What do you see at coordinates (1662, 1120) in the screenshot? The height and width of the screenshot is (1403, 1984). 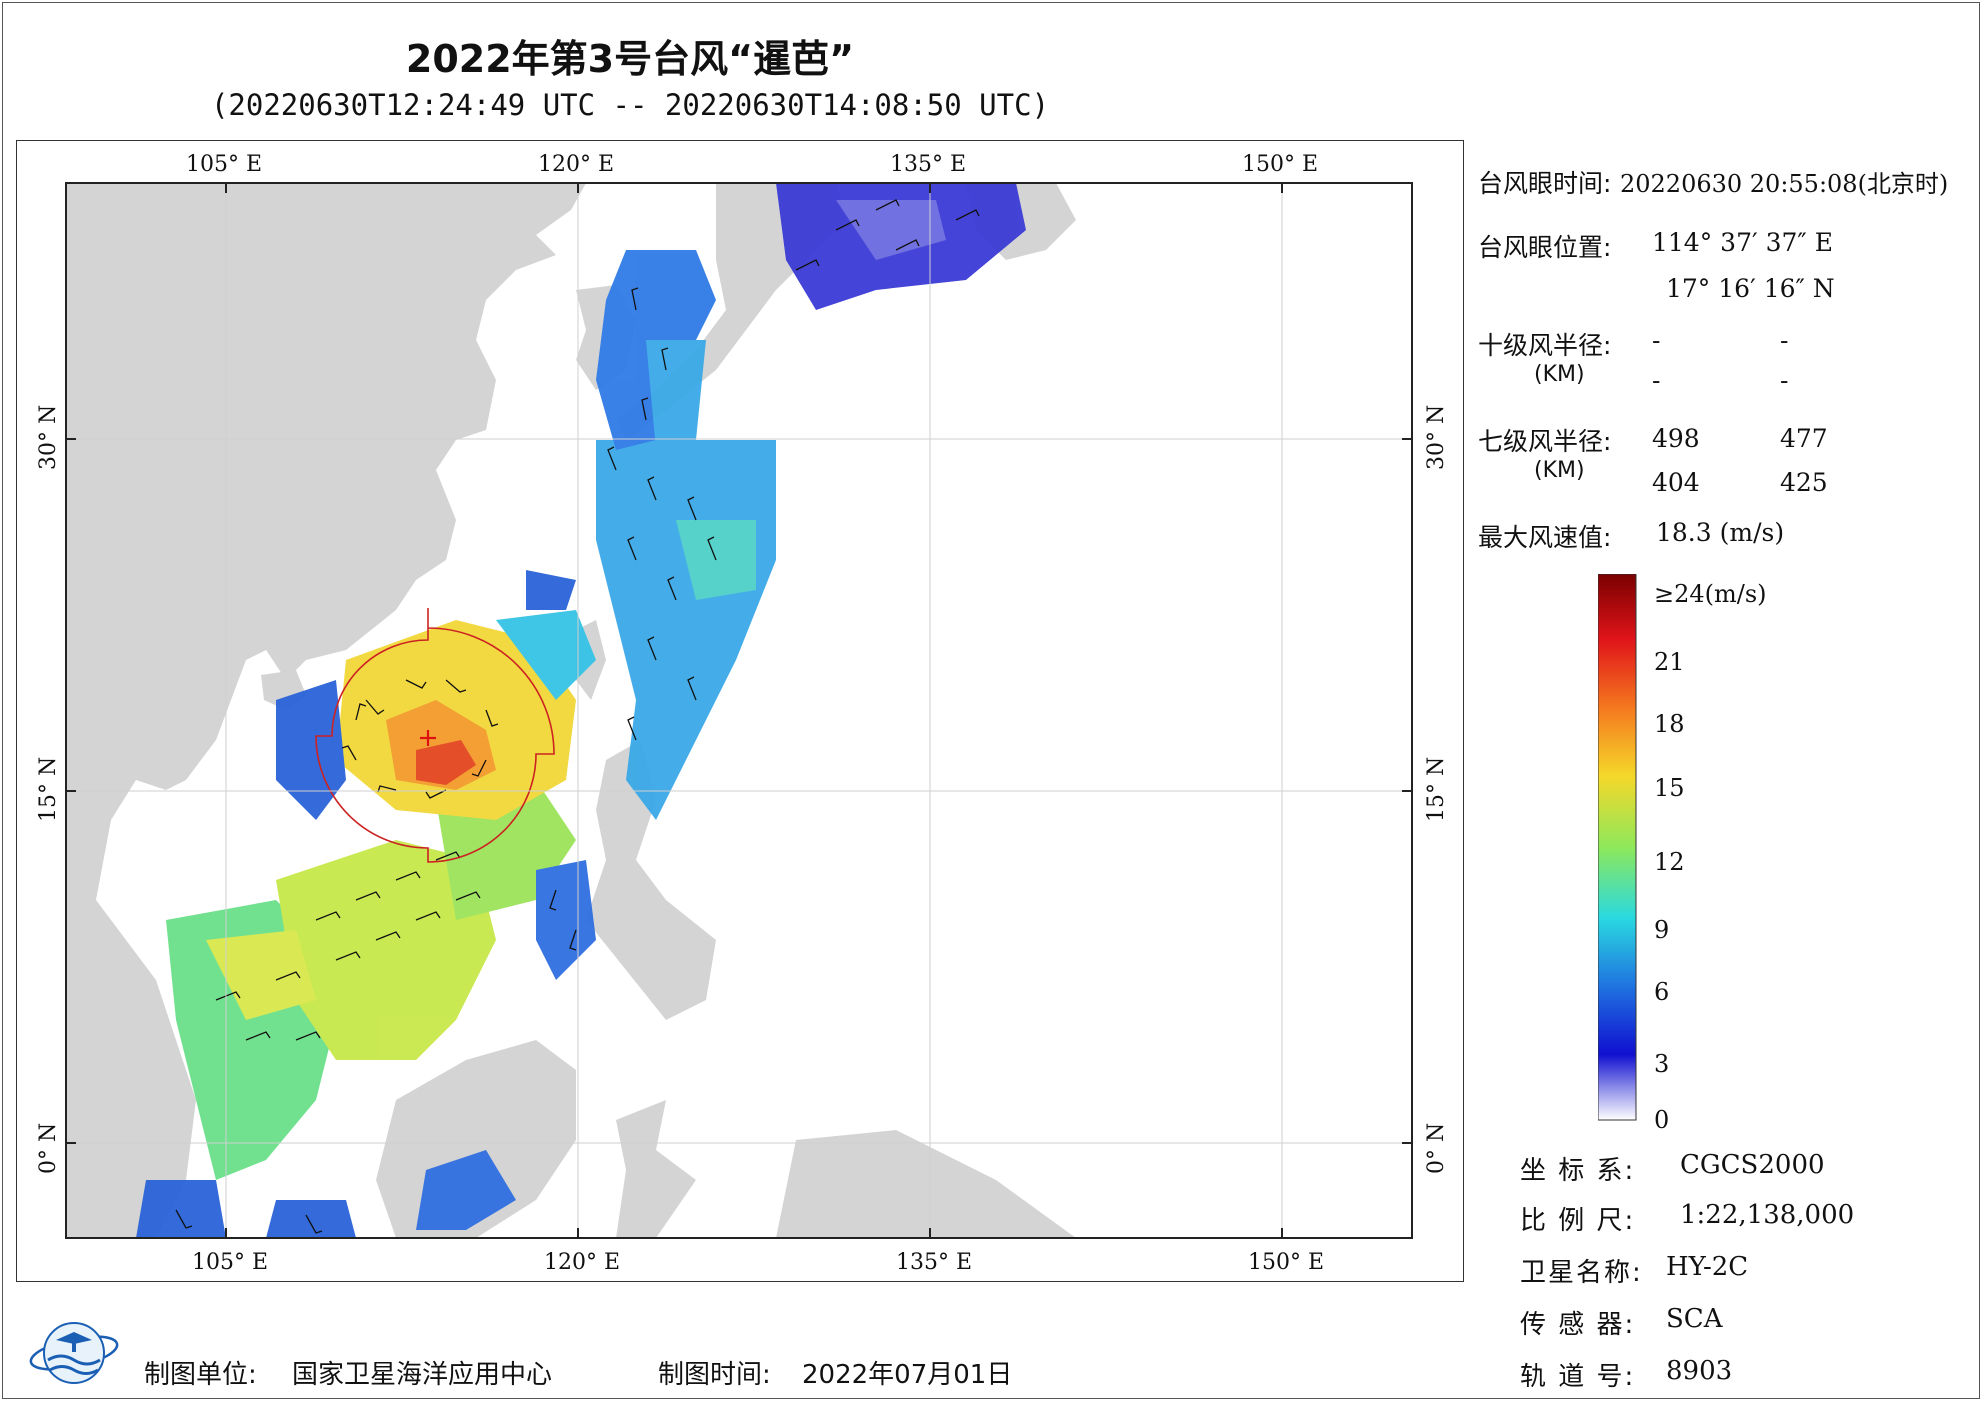 I see `colorbar-label-0: 0` at bounding box center [1662, 1120].